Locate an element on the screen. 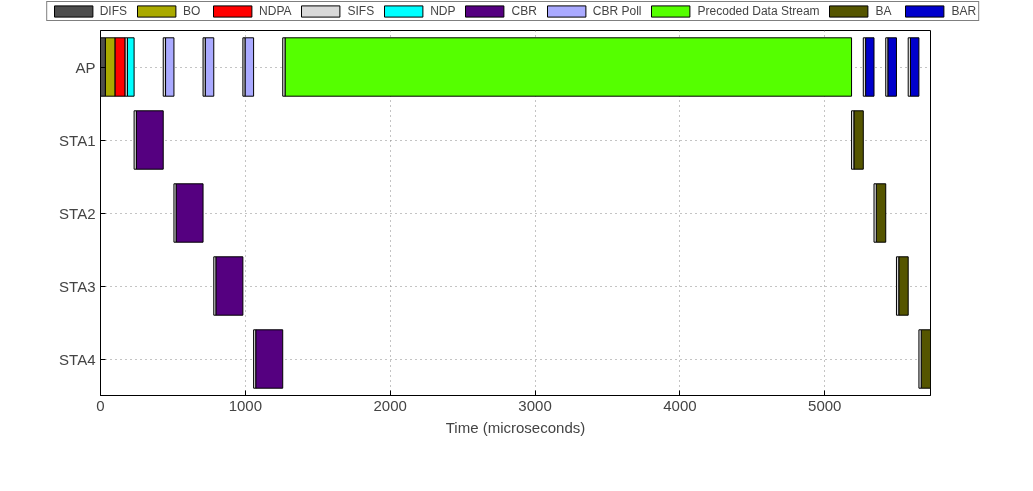 The height and width of the screenshot is (491, 1033). y-tick-label: STA1 is located at coordinates (77, 140).